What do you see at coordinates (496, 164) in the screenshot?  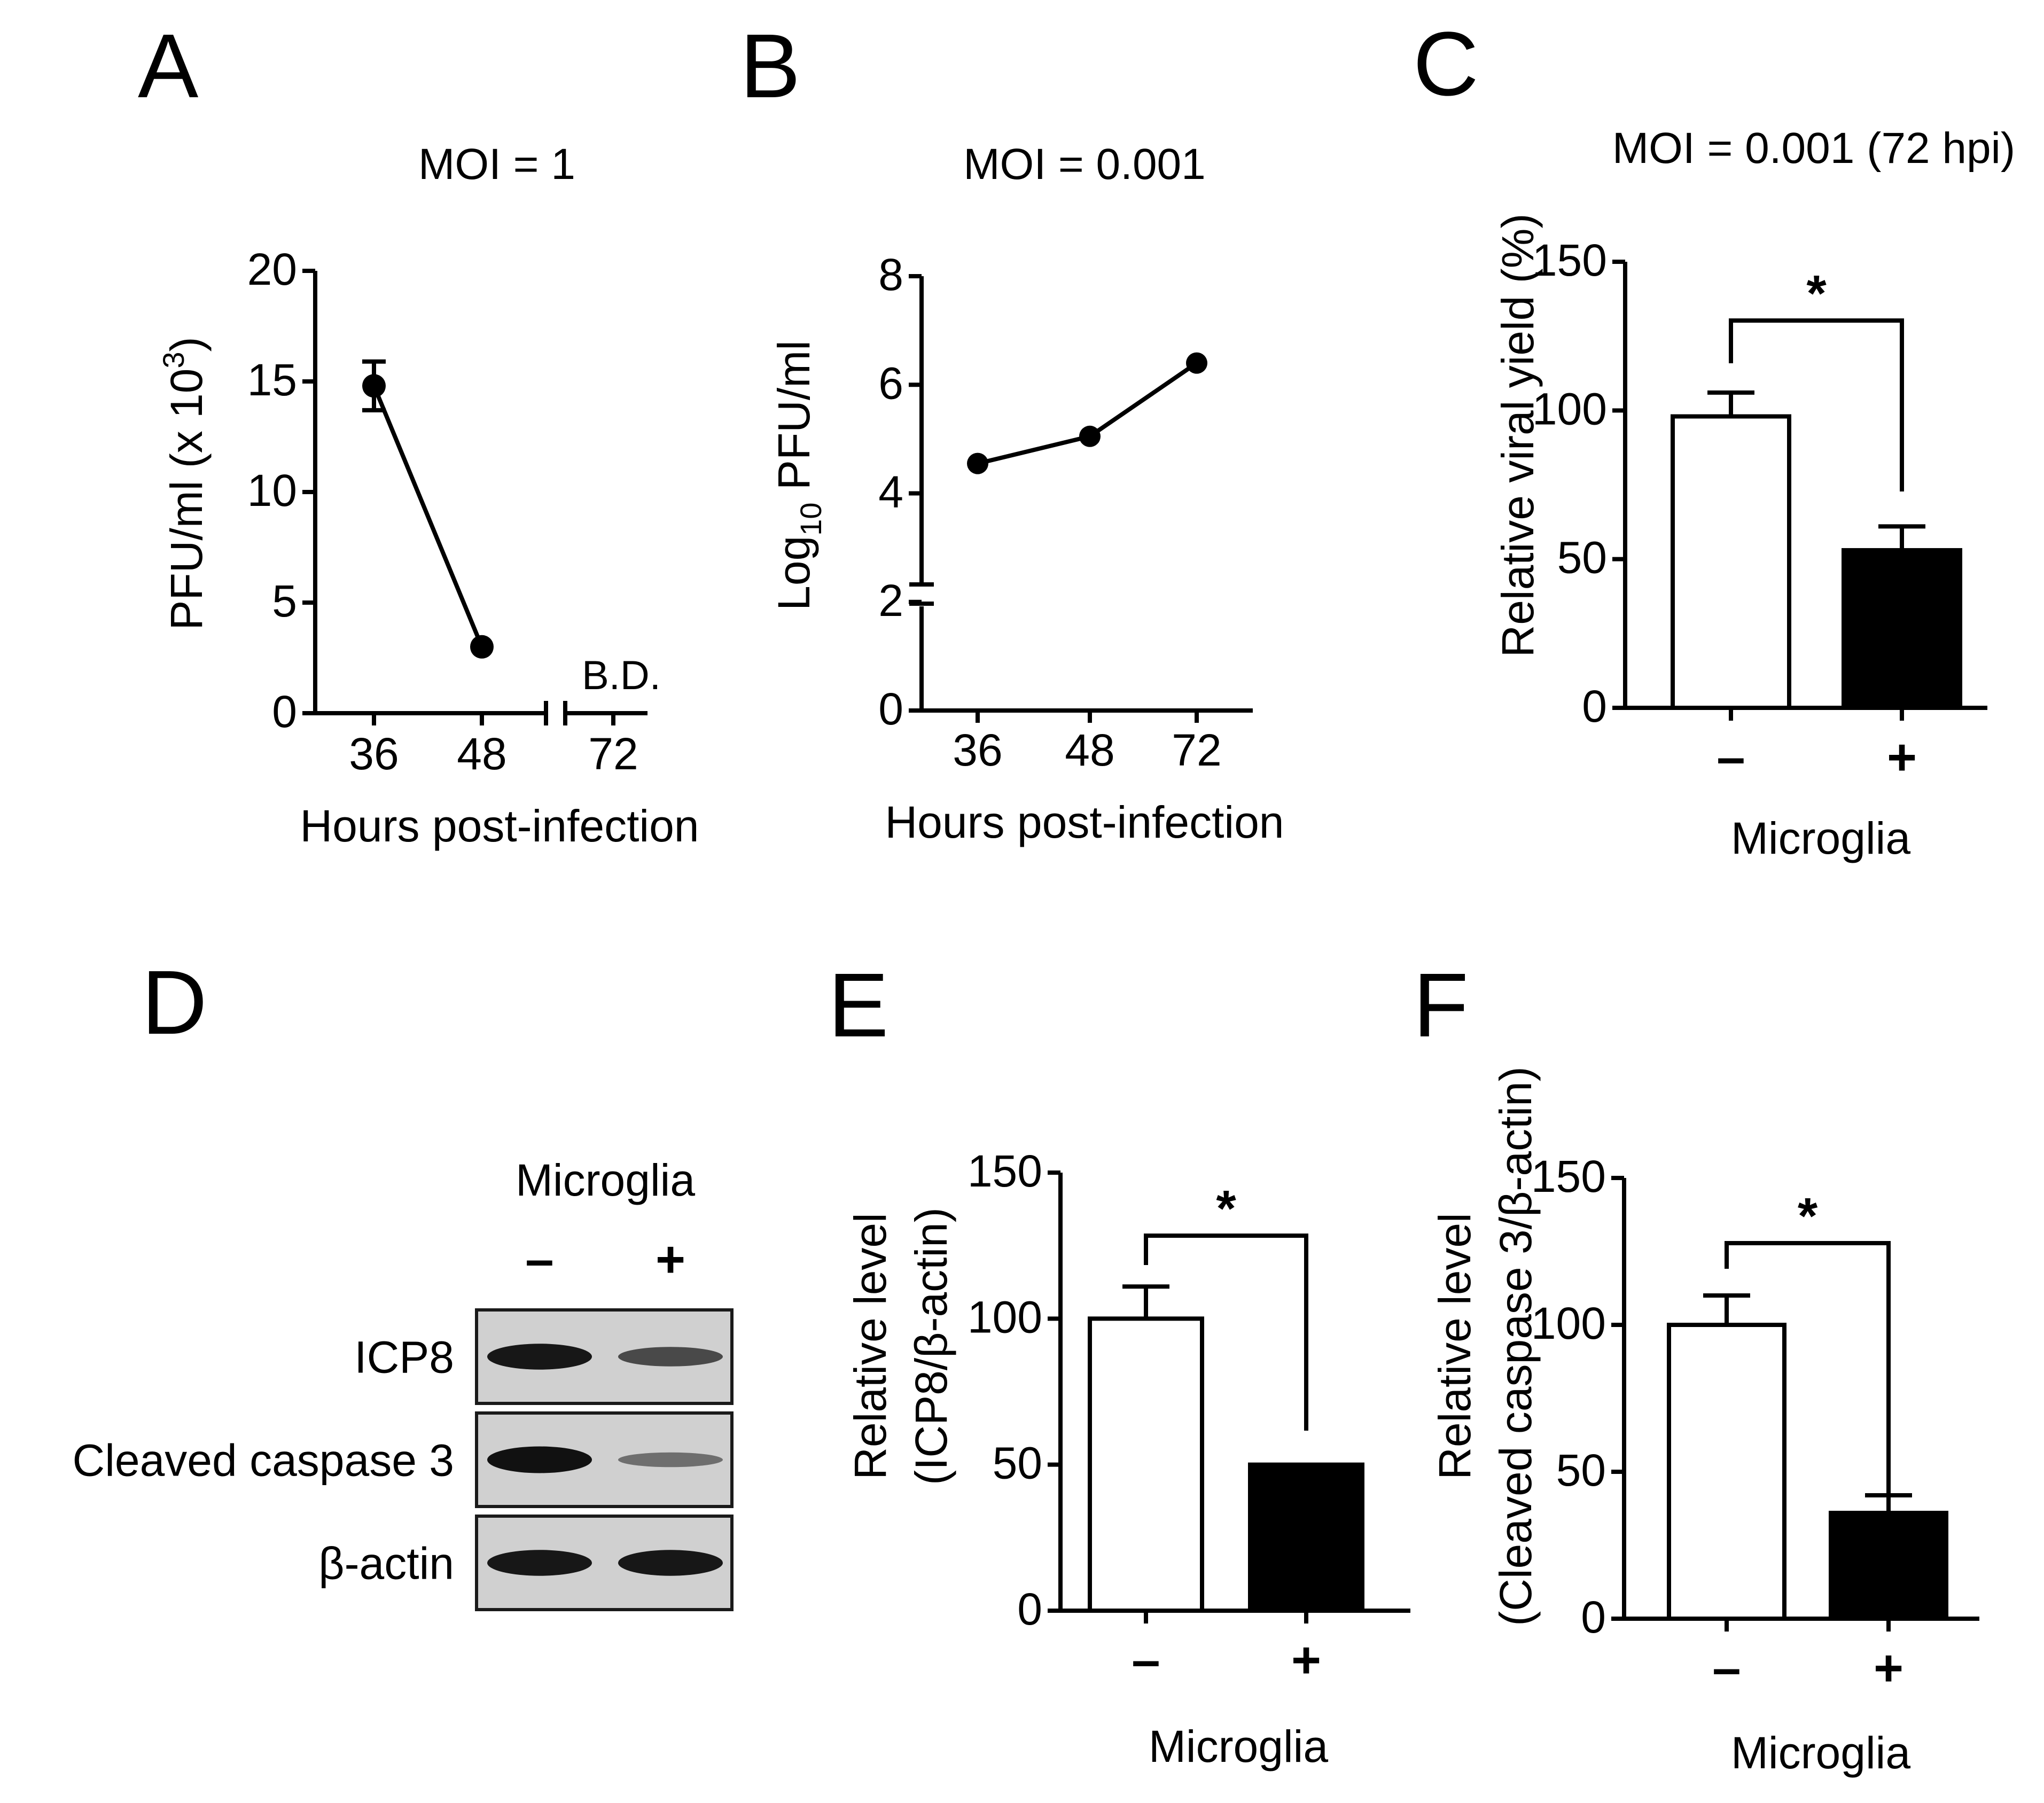 I see `panel-a-title: MOI = 1` at bounding box center [496, 164].